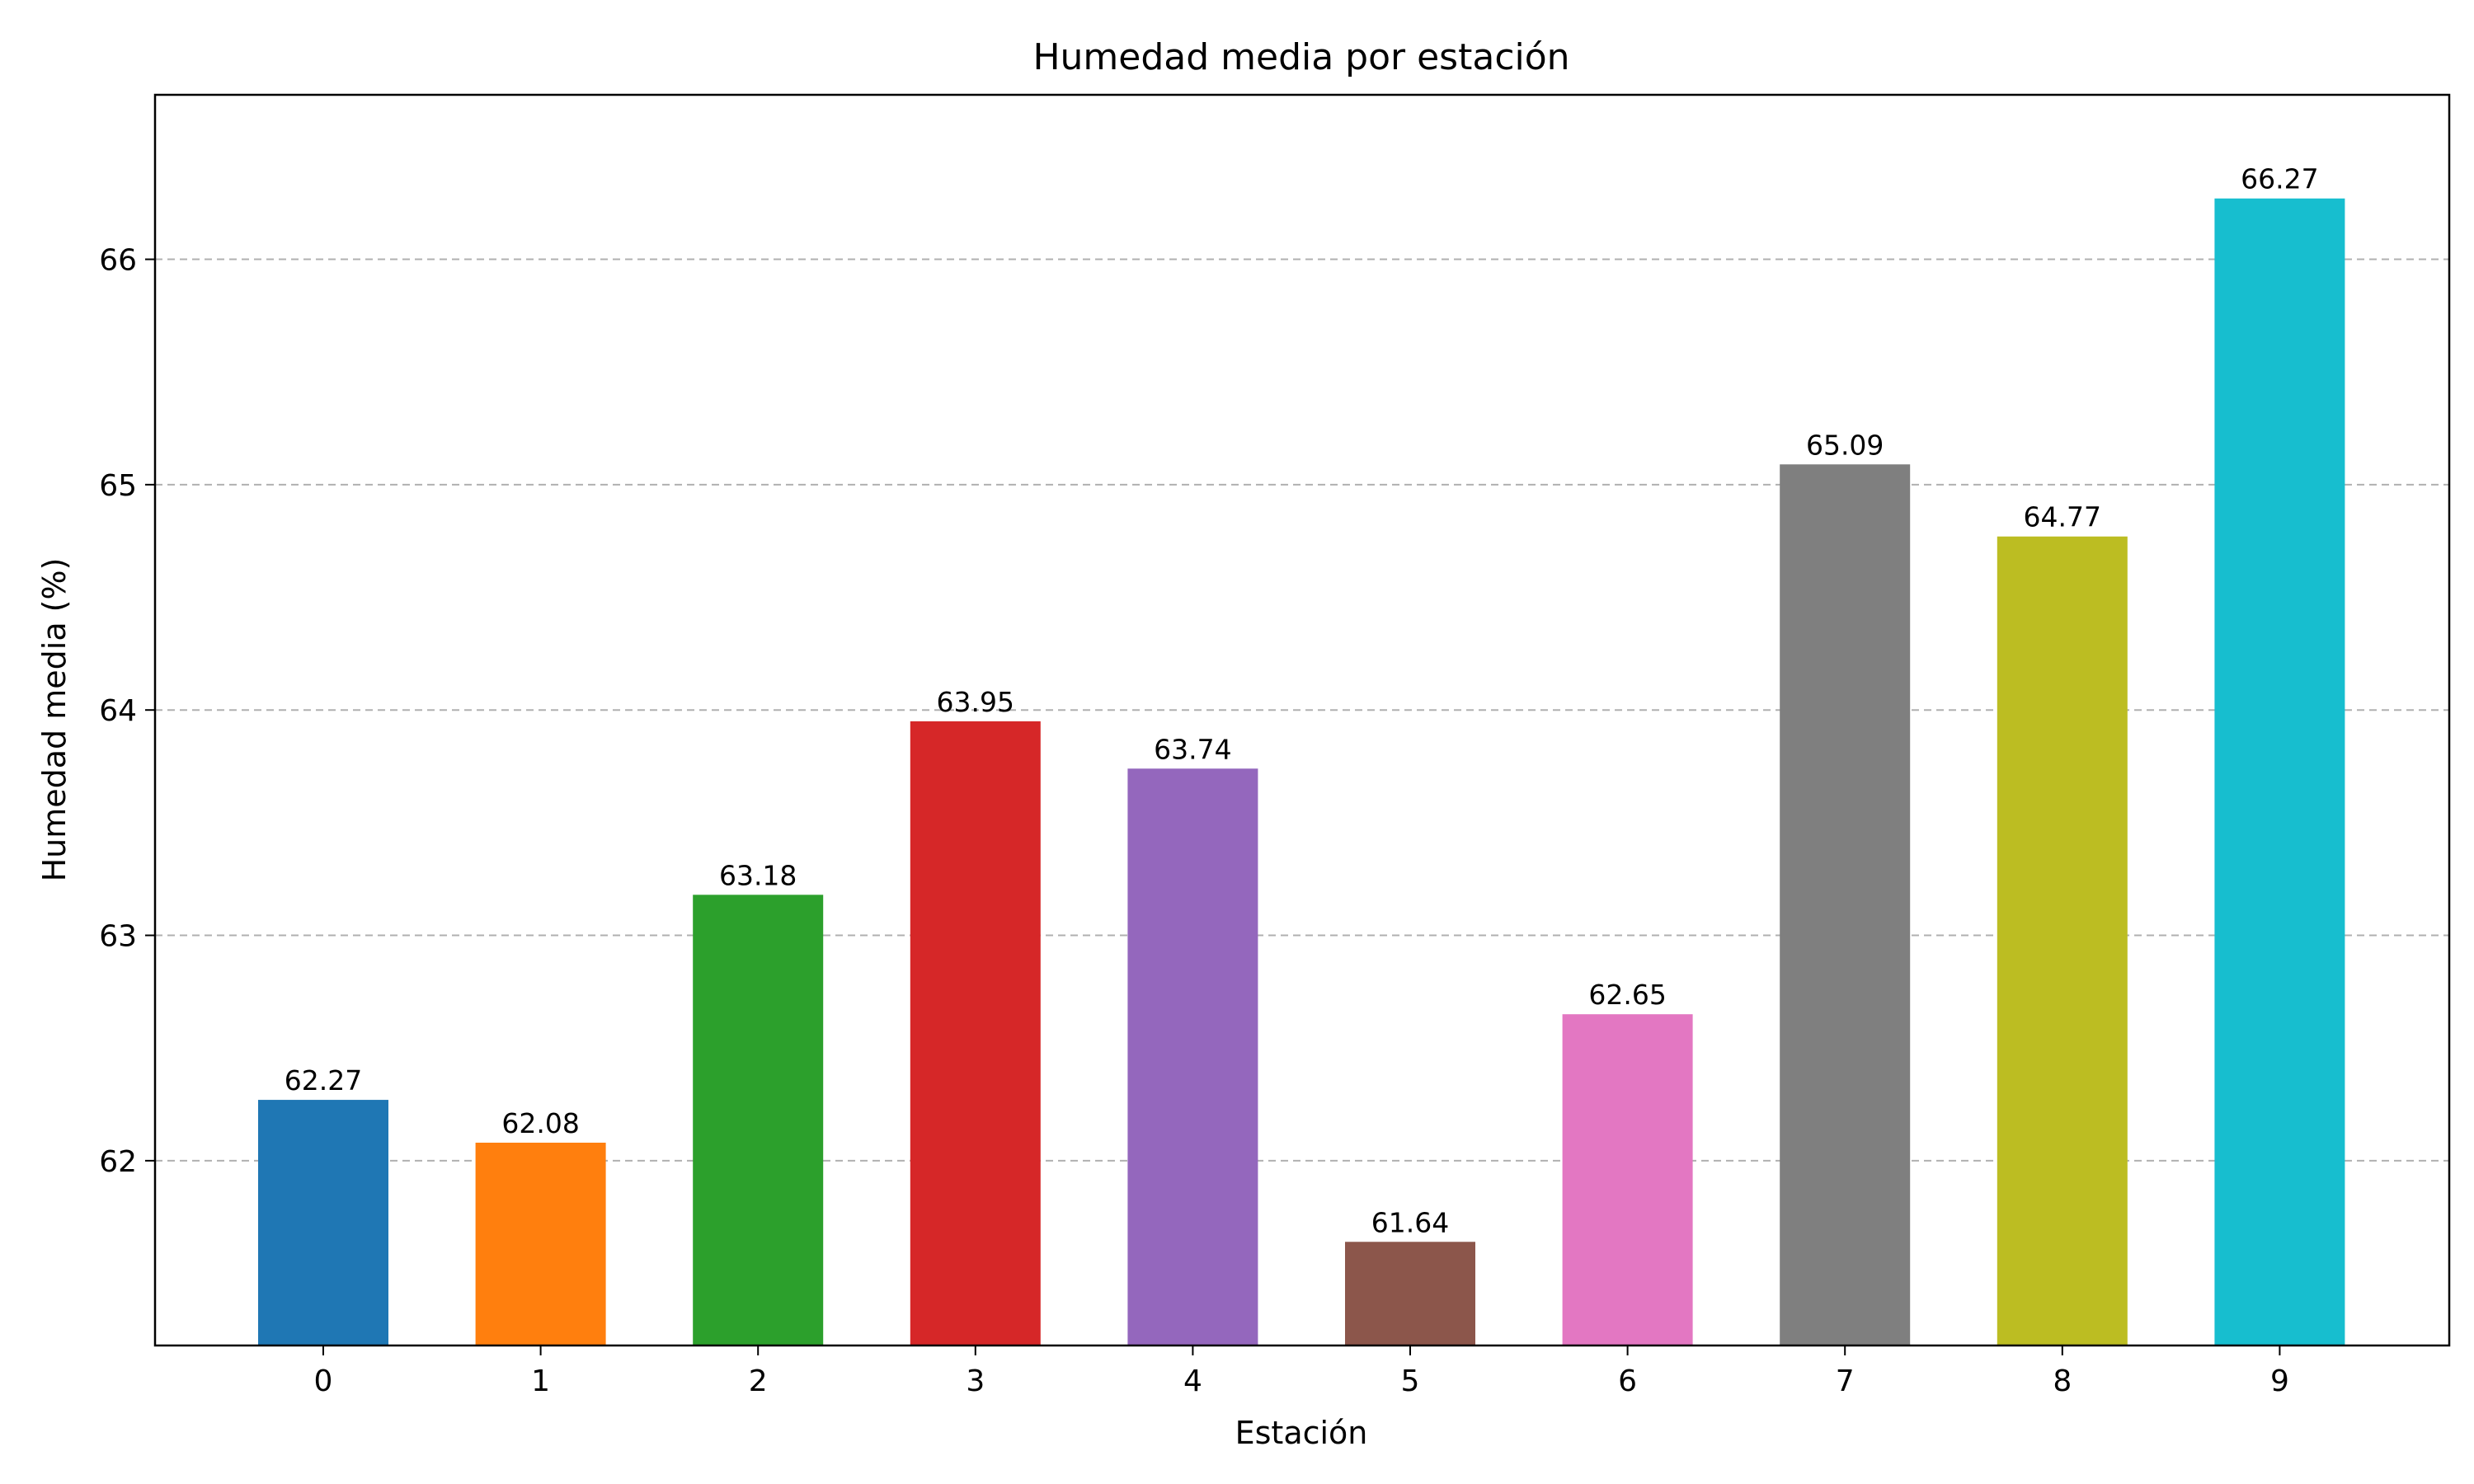 This screenshot has width=2474, height=1484. I want to click on x-tick-label: 6, so click(1627, 1381).